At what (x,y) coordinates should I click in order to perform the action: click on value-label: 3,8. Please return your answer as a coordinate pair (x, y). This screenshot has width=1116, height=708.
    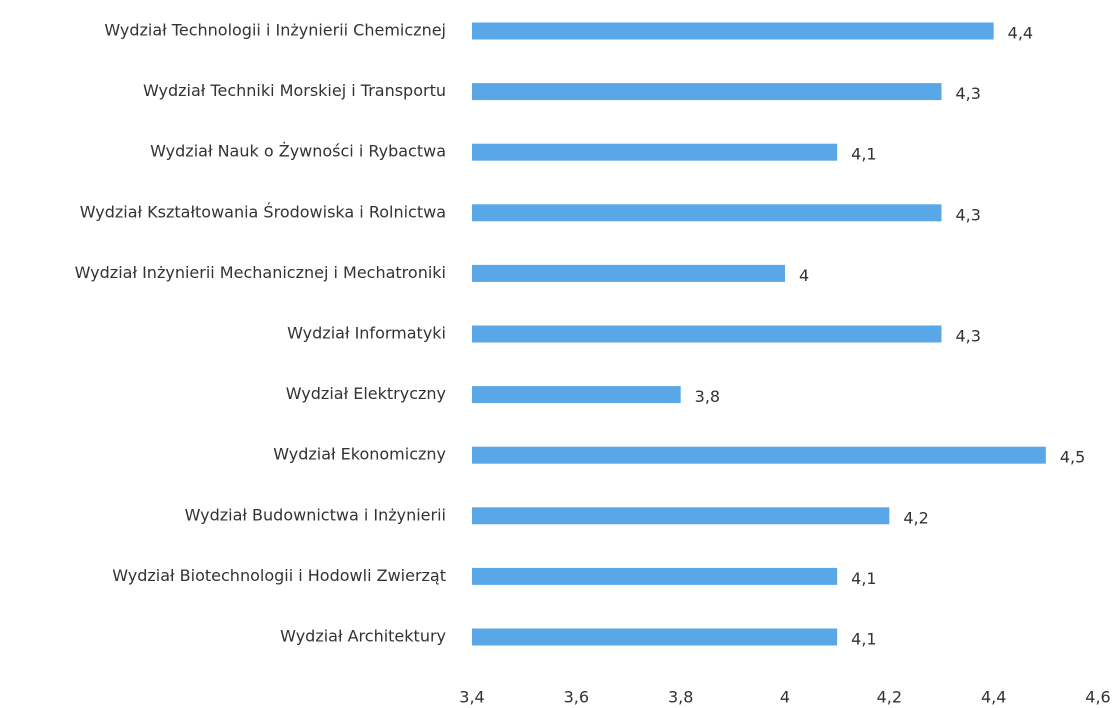
    Looking at the image, I should click on (707, 396).